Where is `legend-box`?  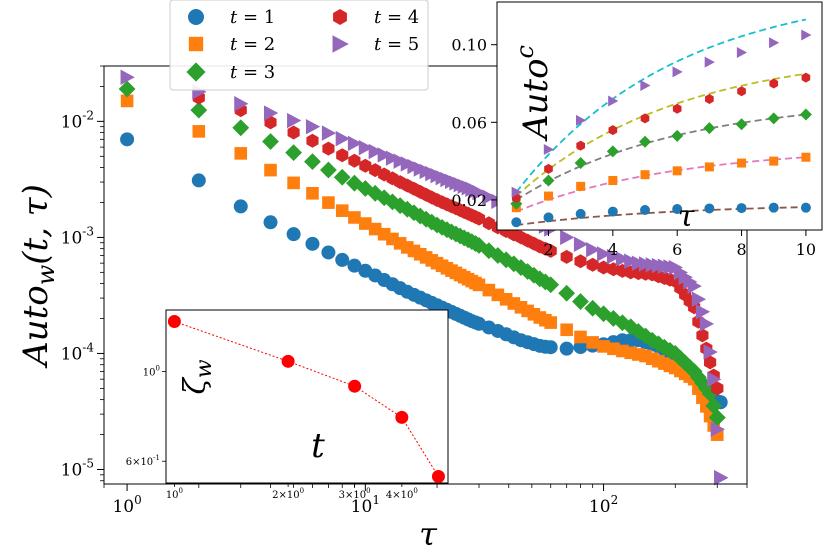 legend-box is located at coordinates (299, 45).